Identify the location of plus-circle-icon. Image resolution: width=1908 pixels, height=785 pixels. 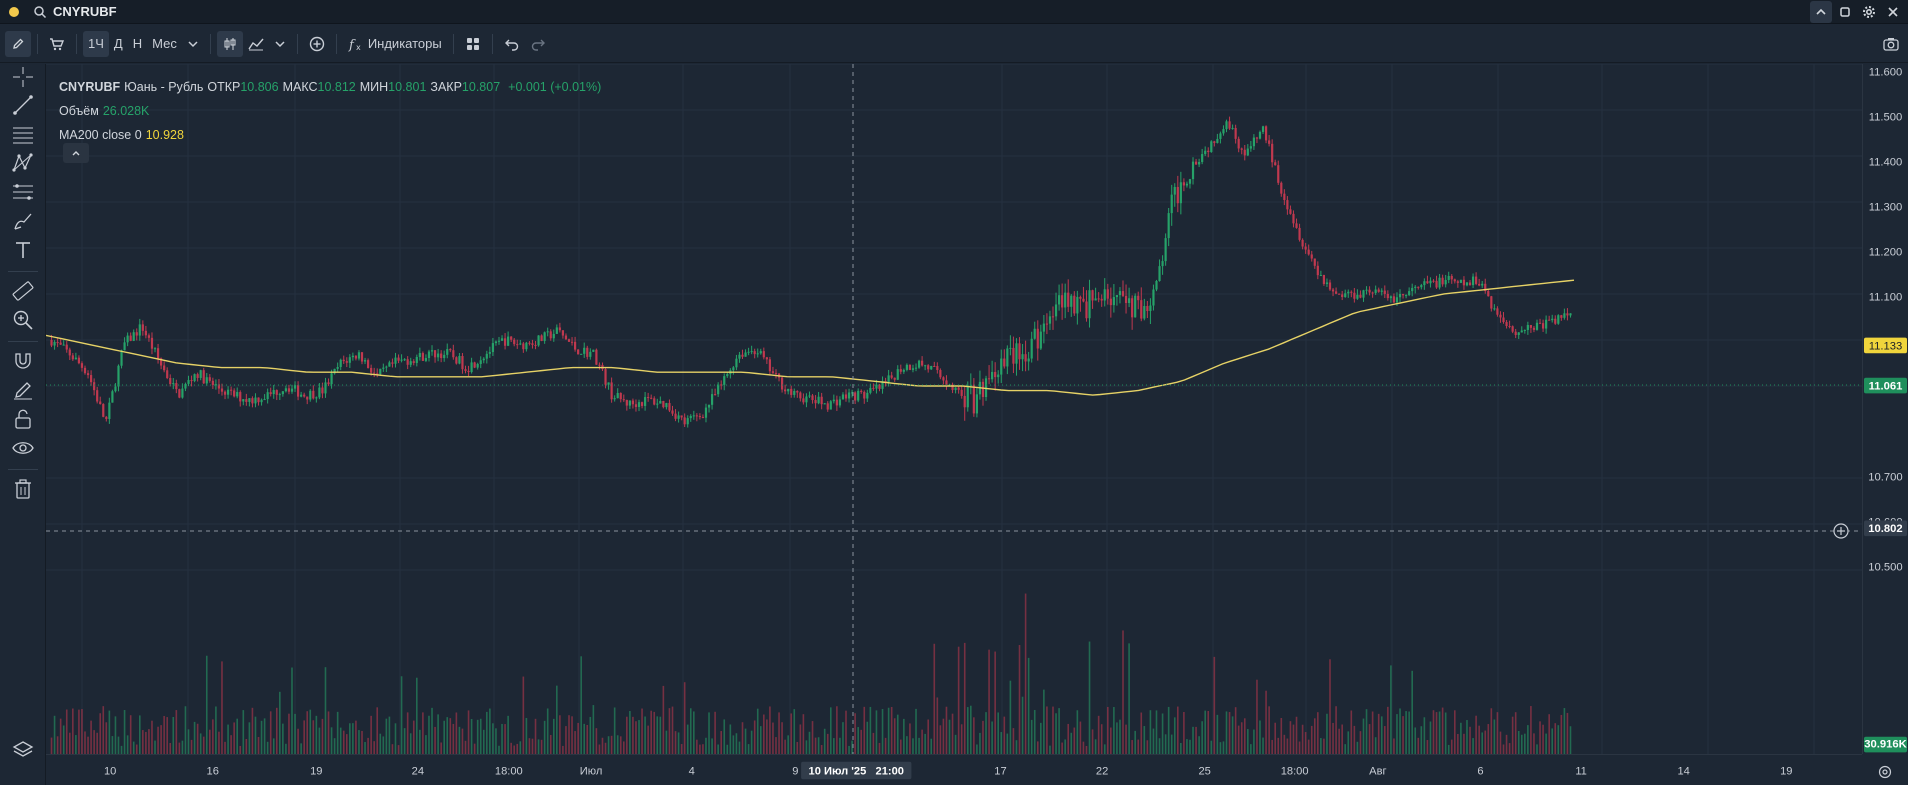
(317, 43).